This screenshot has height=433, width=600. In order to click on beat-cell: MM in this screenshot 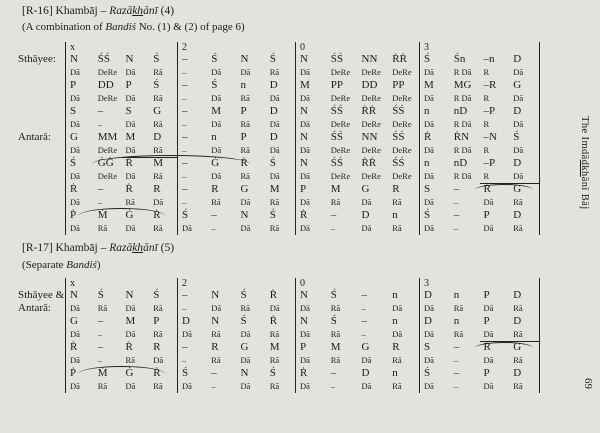, I will do `click(107, 137)`.